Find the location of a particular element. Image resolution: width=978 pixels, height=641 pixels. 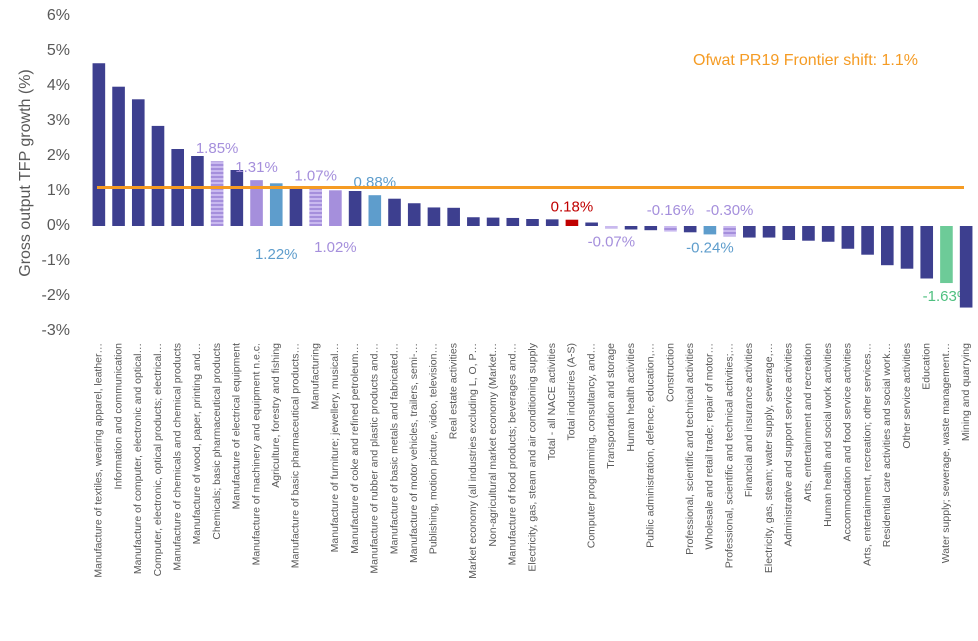

x-tick-label: Information and communication is located at coordinates (118, 416).